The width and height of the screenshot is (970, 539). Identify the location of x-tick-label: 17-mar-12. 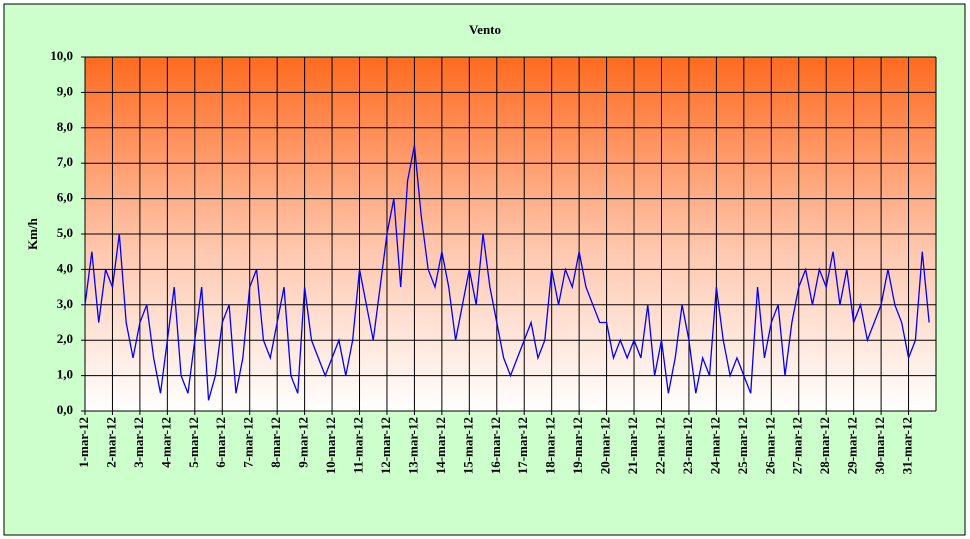
(522, 445).